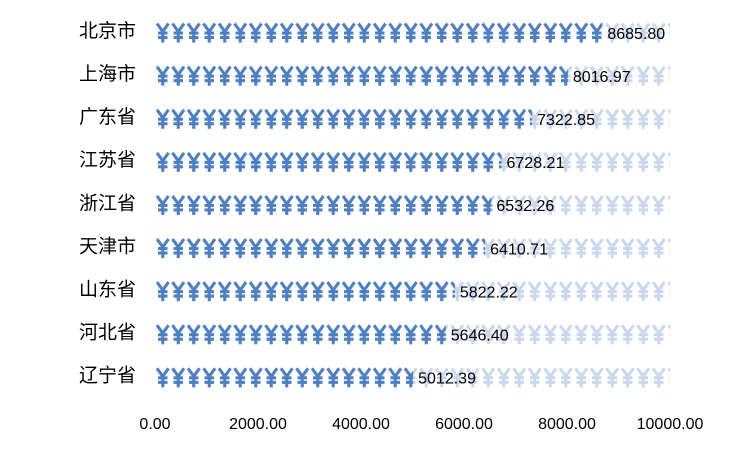 The image size is (750, 452). I want to click on x-tick-label: 8000.00, so click(567, 424).